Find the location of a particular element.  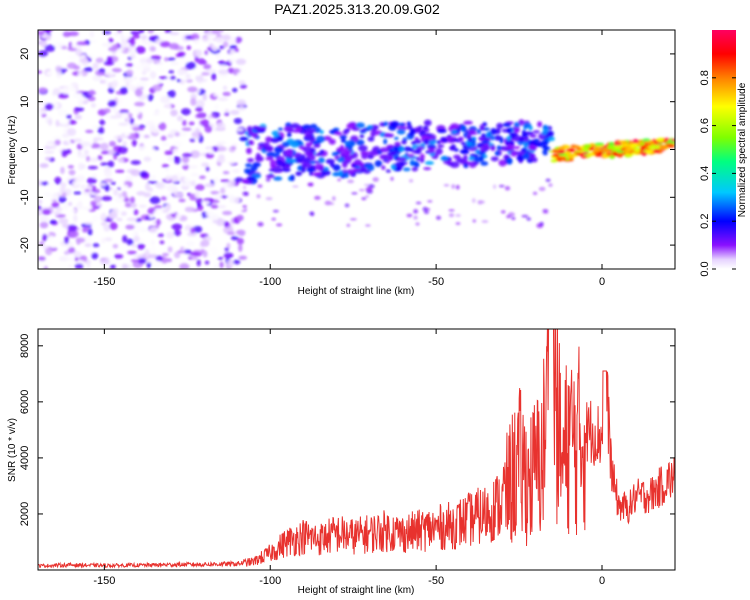

snr-y-tick-label: 8000 is located at coordinates (25, 346).